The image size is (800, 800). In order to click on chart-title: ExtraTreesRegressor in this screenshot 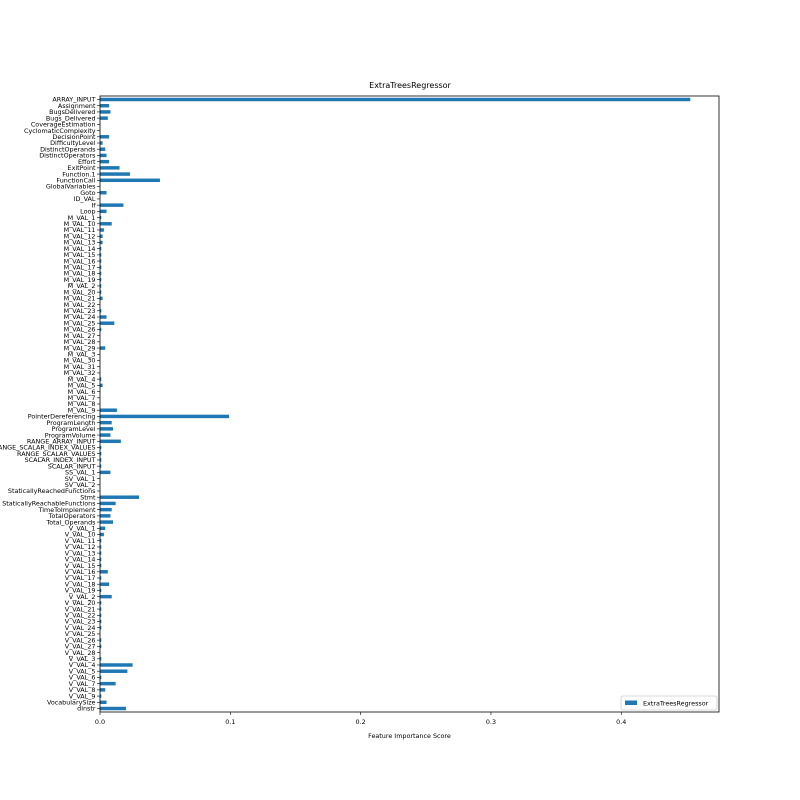, I will do `click(410, 85)`.